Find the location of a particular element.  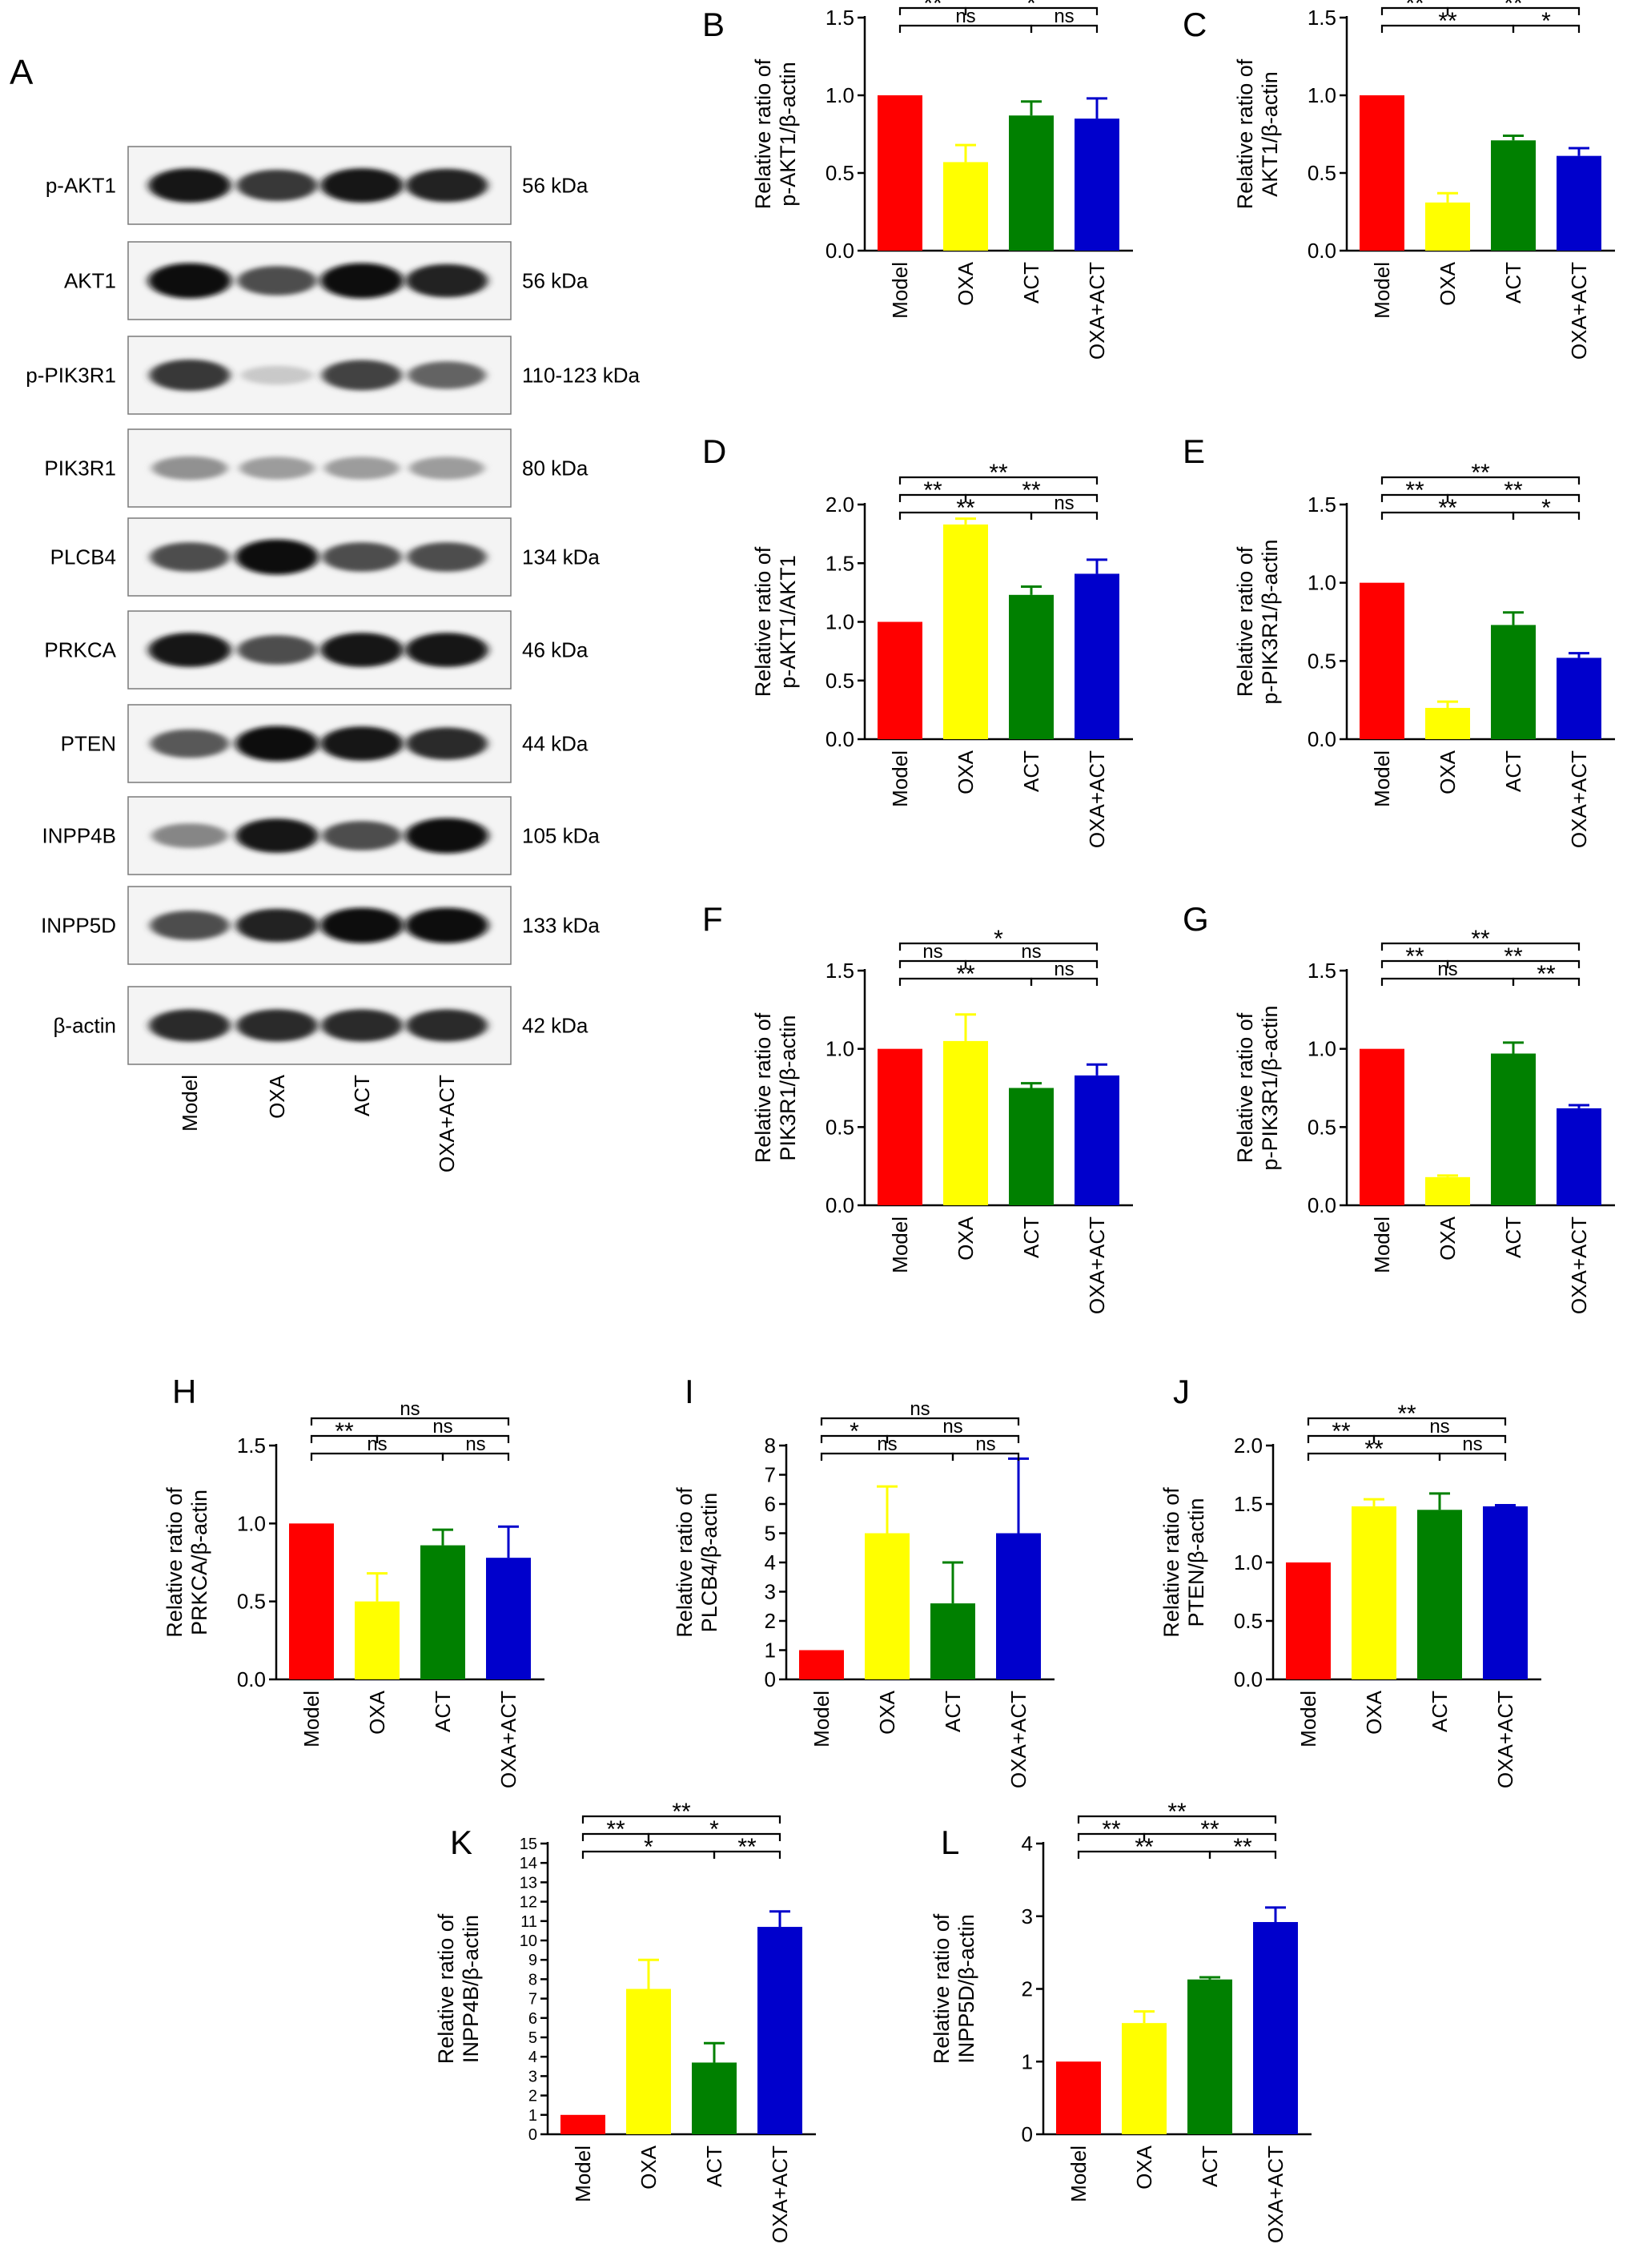

y-axis-label-line: INPP4B/β-actin is located at coordinates (471, 1989).